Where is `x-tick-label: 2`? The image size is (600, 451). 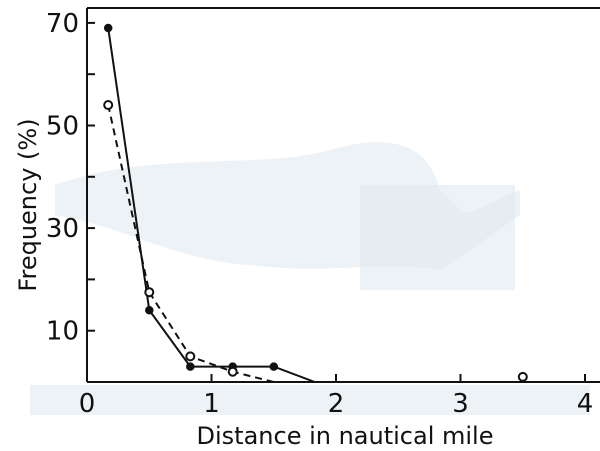
x-tick-label: 2 is located at coordinates (336, 404).